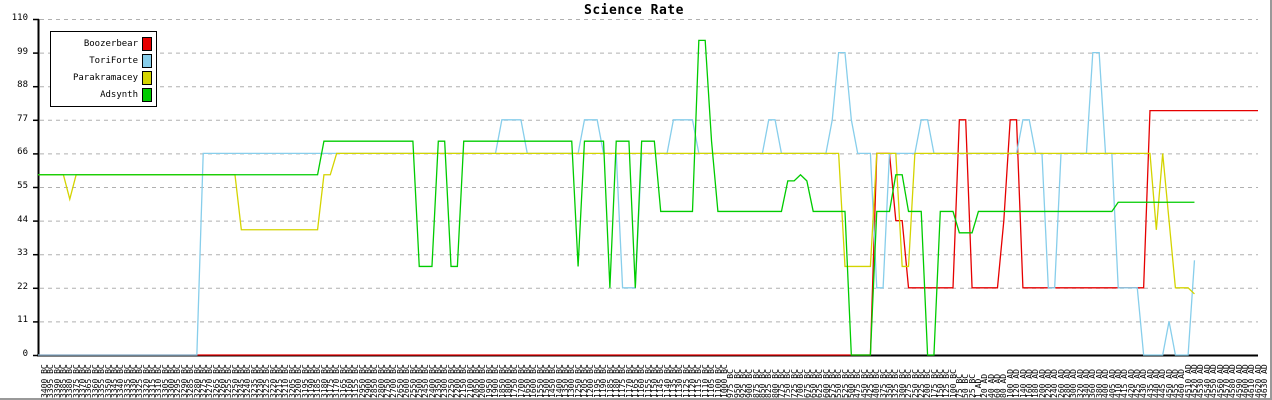 The image size is (1272, 400). Describe the element at coordinates (119, 94) in the screenshot. I see `legend-item-label: Adsynth` at that location.